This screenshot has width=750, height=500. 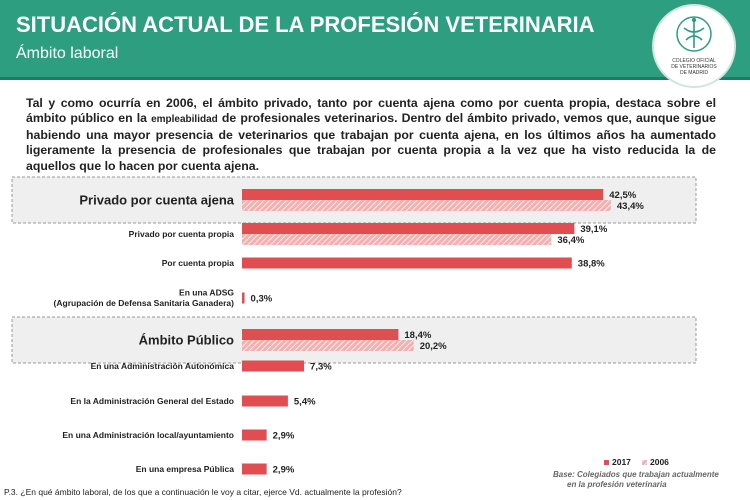 I want to click on data-label: 5,4%, so click(x=305, y=402).